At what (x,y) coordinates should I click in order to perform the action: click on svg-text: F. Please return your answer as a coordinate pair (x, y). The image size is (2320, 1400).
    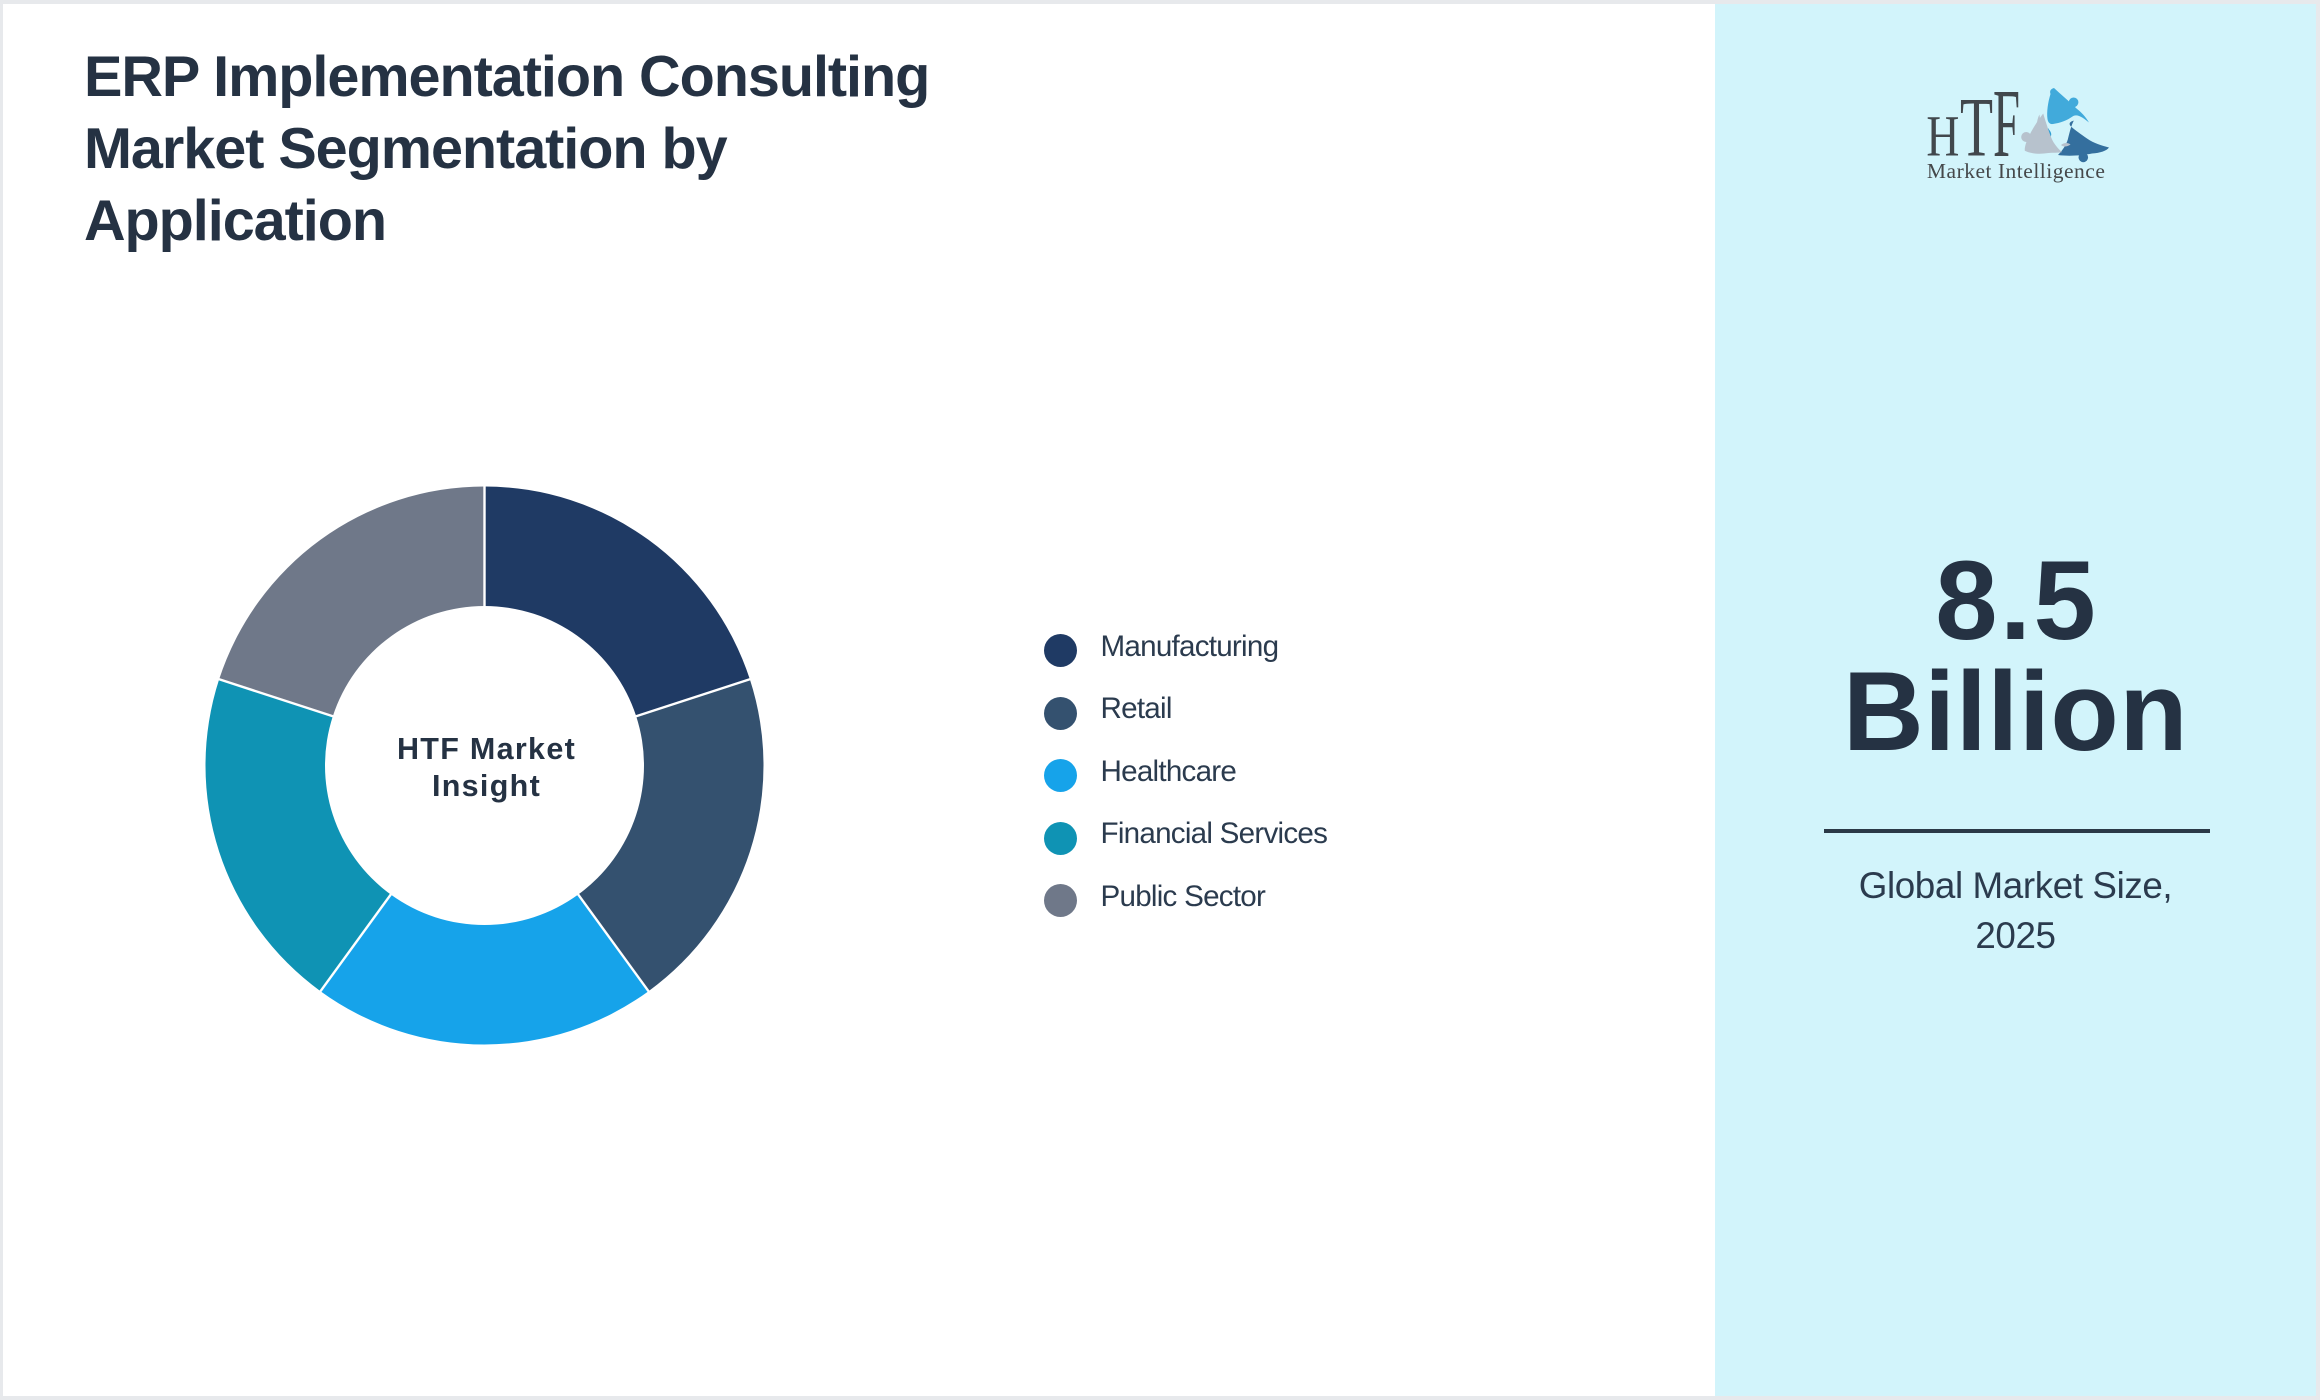
    Looking at the image, I should click on (2006, 125).